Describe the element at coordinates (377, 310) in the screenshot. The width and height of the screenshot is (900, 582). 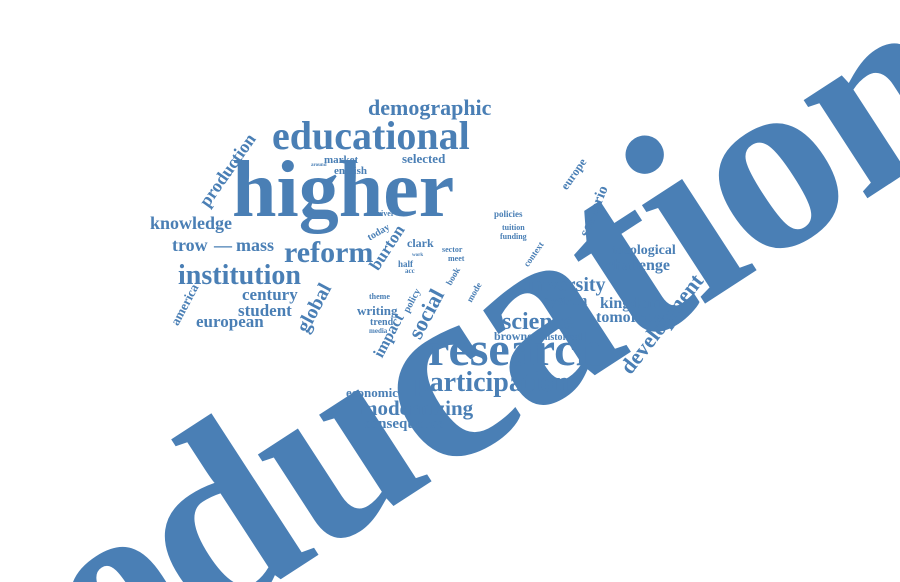
I see `word-writing: writing` at that location.